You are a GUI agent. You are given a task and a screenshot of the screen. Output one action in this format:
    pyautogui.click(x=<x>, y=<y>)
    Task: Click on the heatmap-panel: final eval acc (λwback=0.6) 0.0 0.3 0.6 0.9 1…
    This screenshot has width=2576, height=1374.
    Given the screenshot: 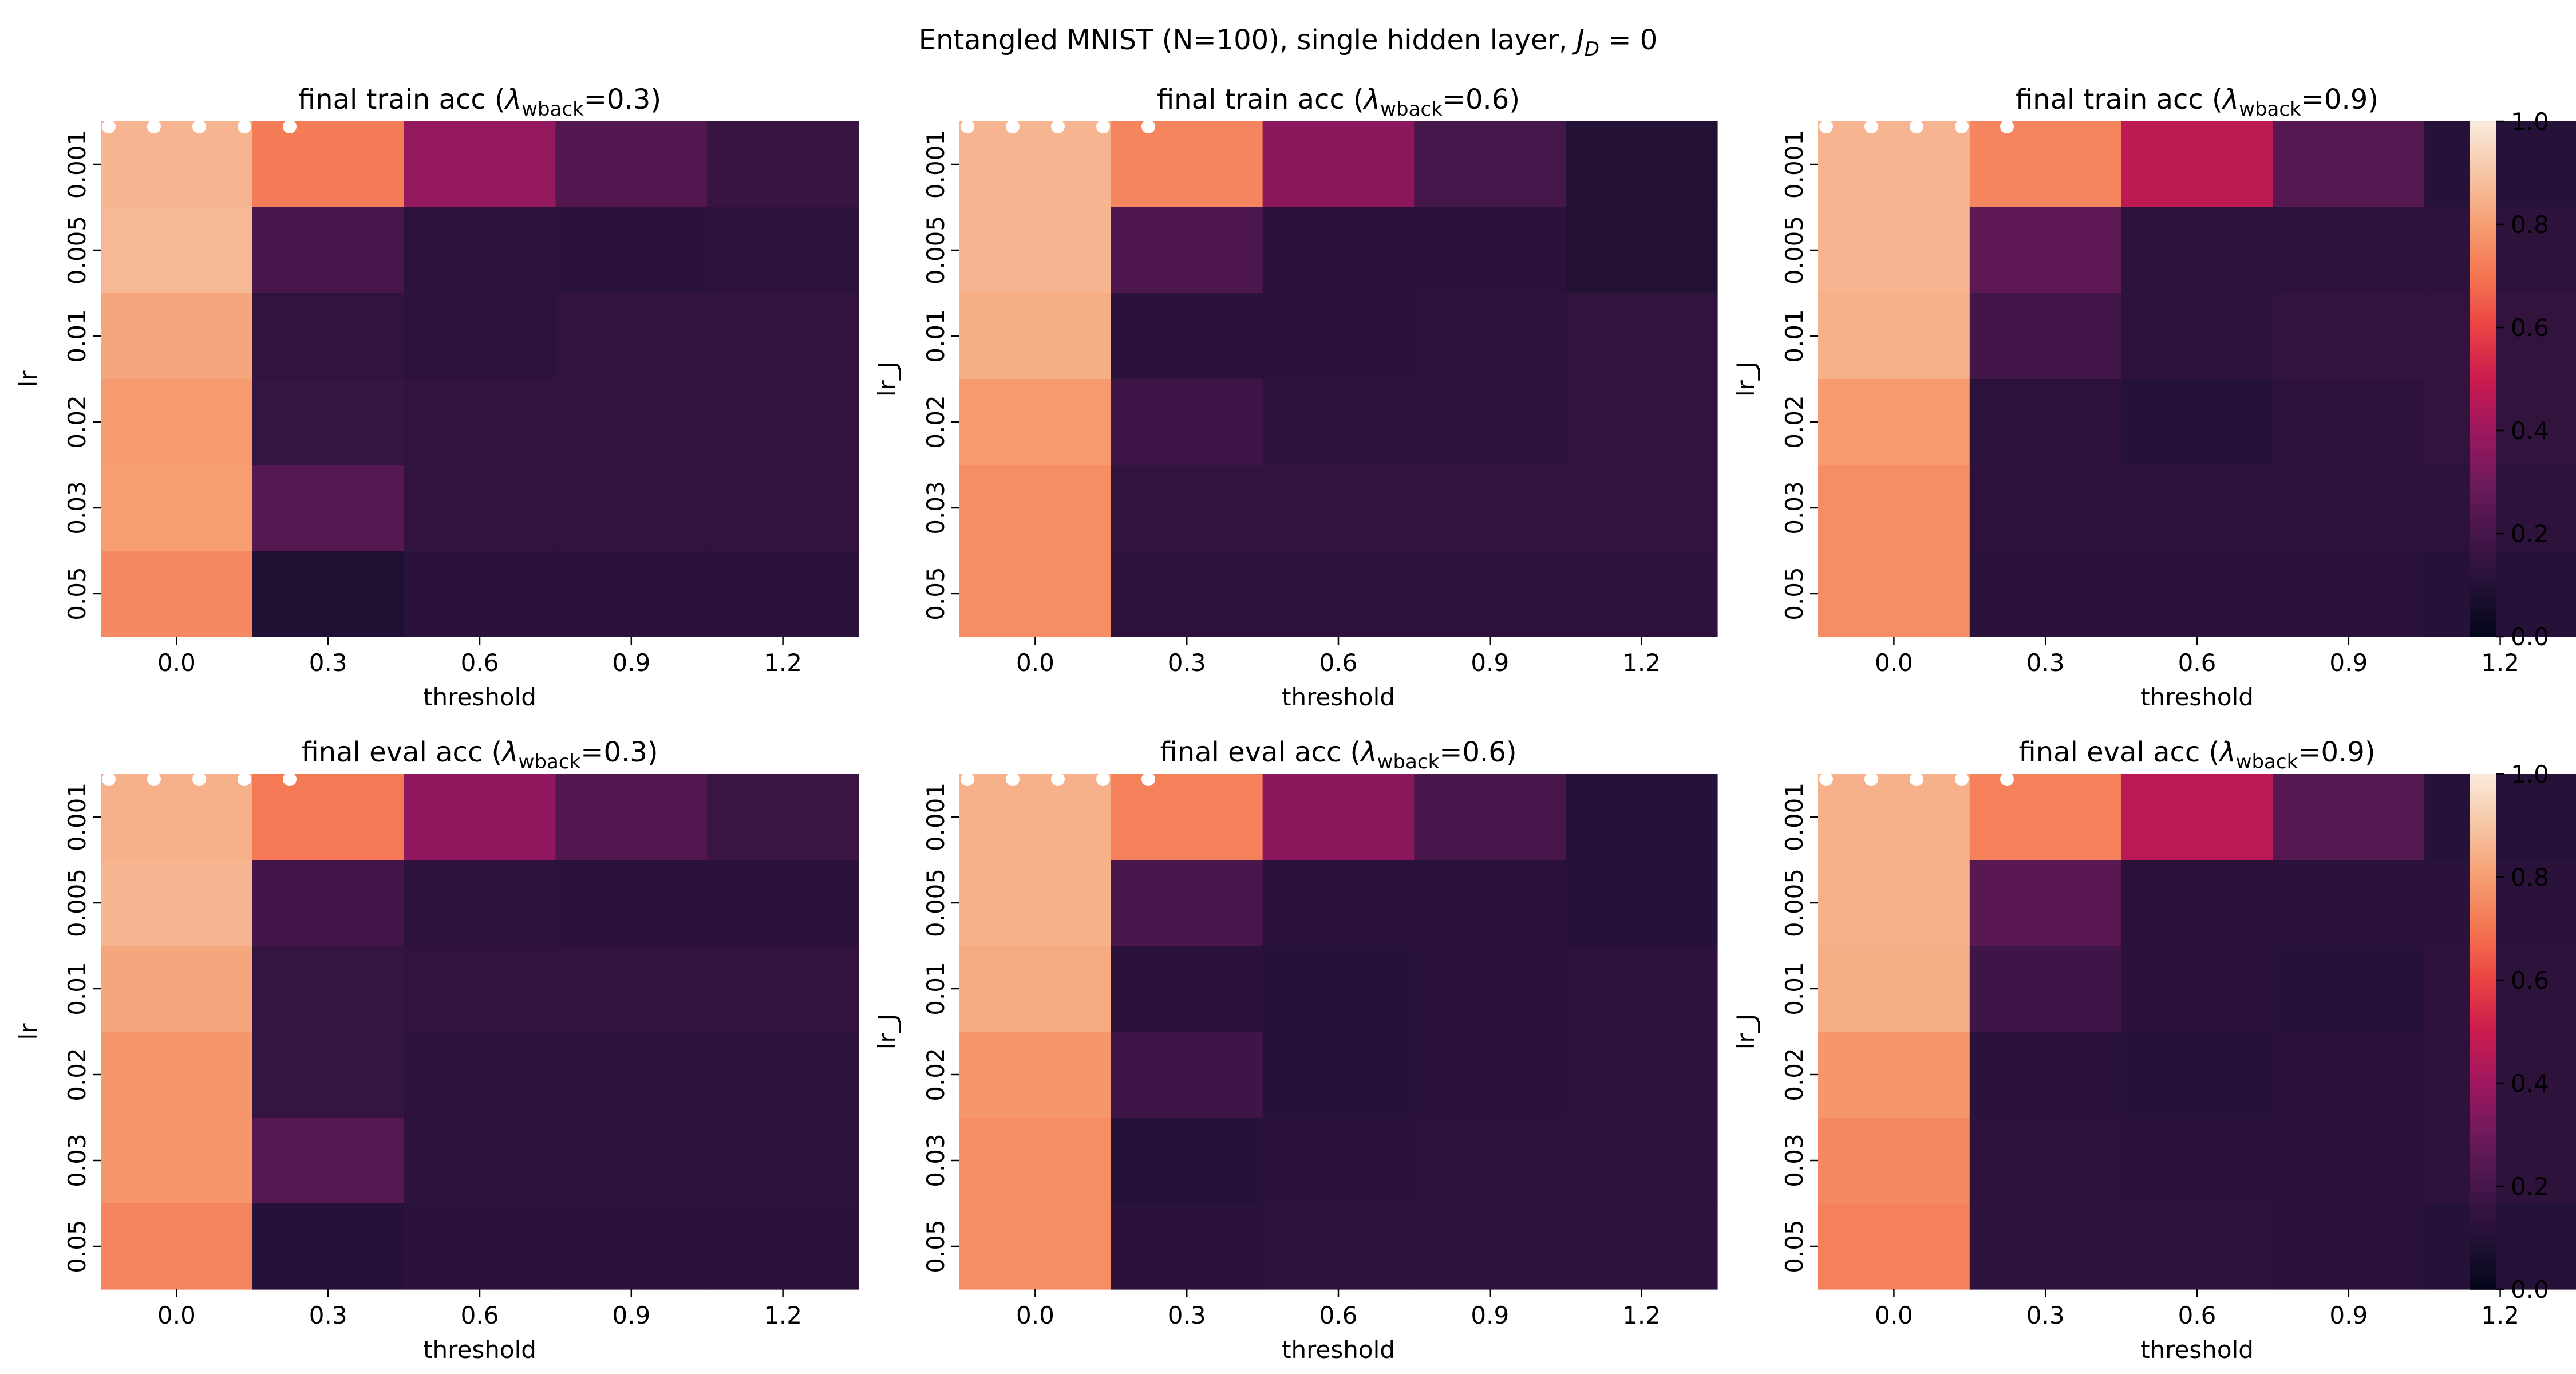 What is the action you would take?
    pyautogui.click(x=1295, y=1050)
    